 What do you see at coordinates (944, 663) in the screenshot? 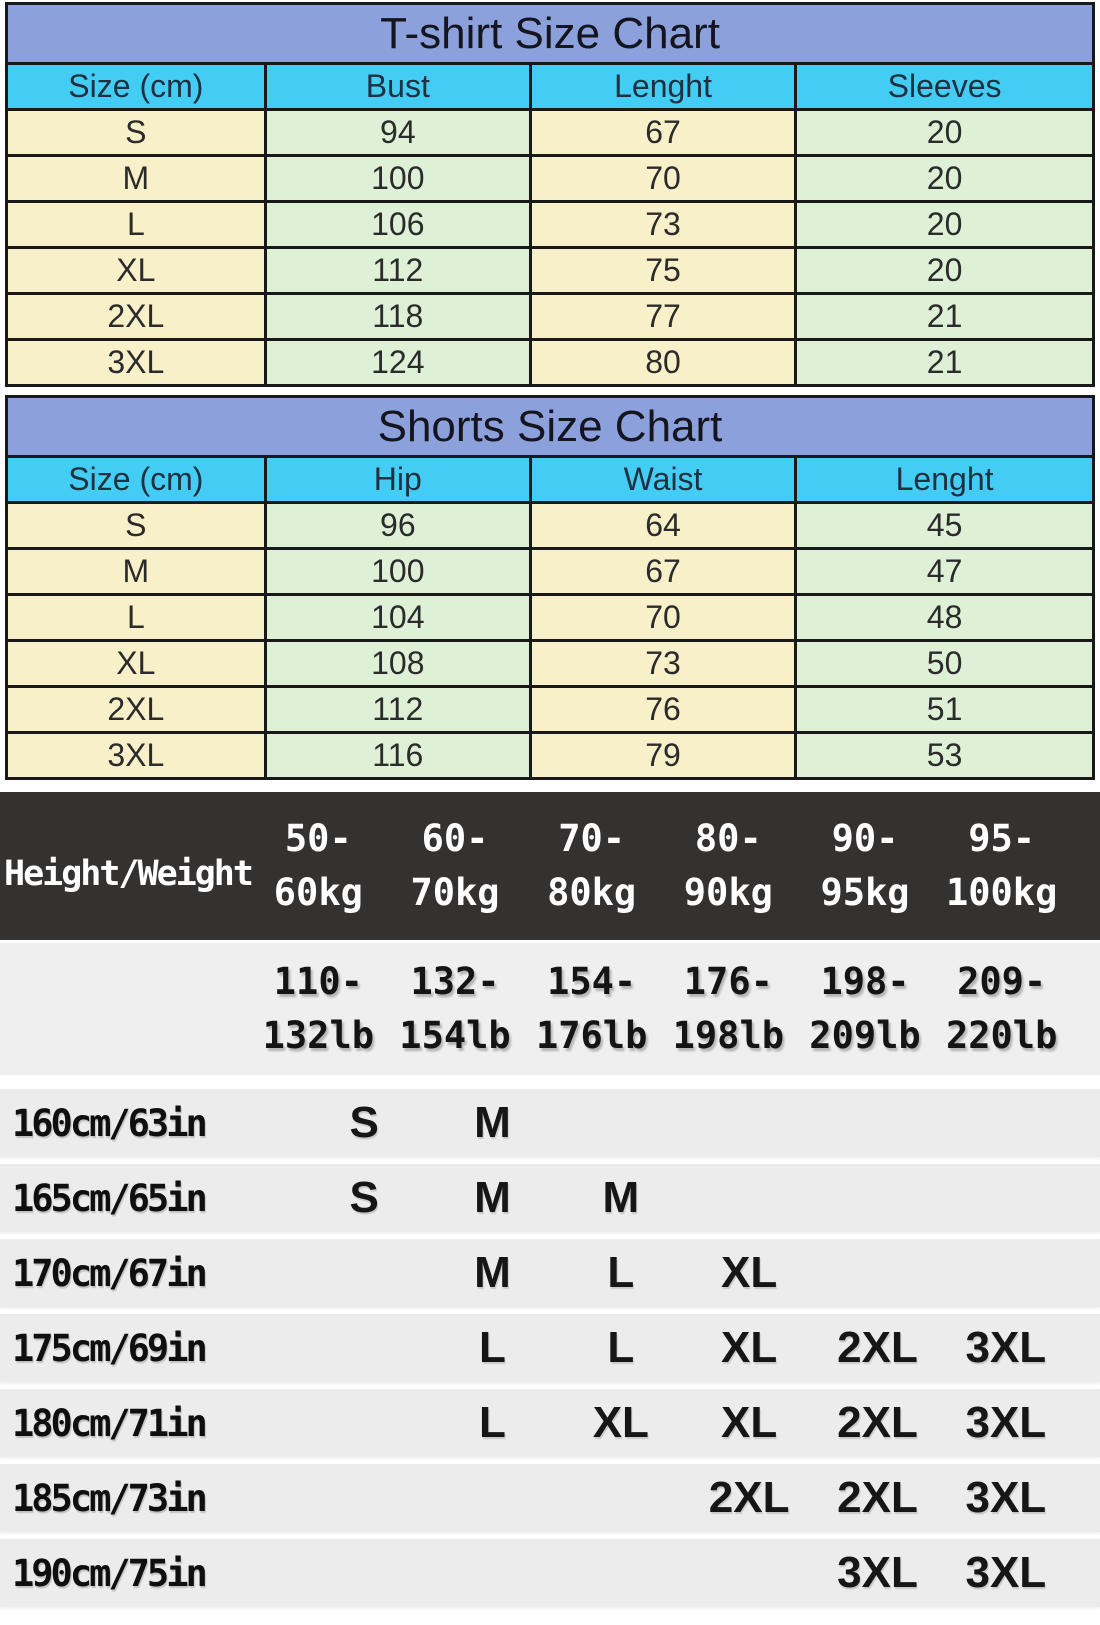
I see `cell-length: 50` at bounding box center [944, 663].